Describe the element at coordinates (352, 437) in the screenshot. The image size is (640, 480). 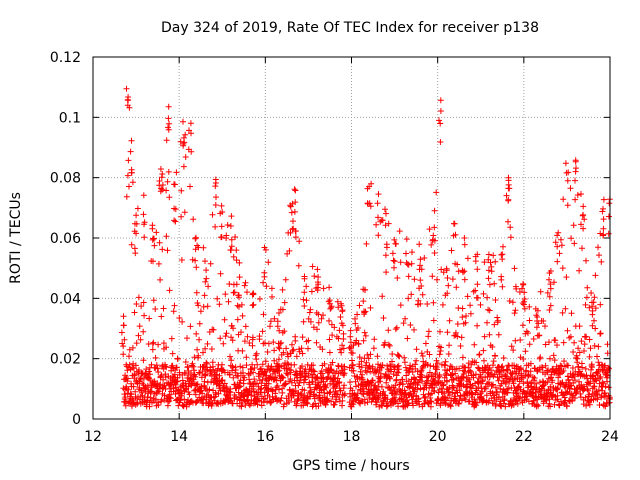
I see `x-tick-label: 18` at that location.